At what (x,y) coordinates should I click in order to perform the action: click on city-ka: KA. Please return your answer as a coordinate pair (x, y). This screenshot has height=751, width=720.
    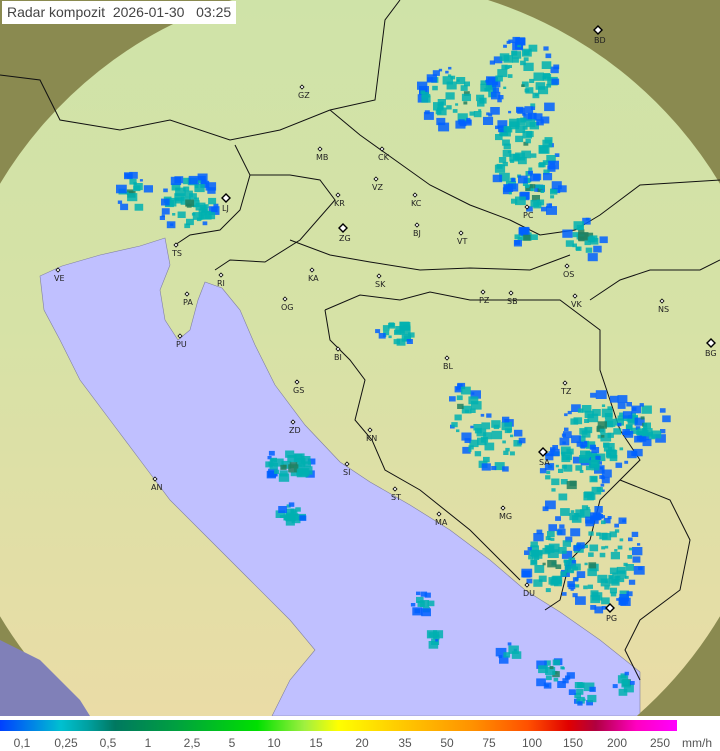
    Looking at the image, I should click on (313, 275).